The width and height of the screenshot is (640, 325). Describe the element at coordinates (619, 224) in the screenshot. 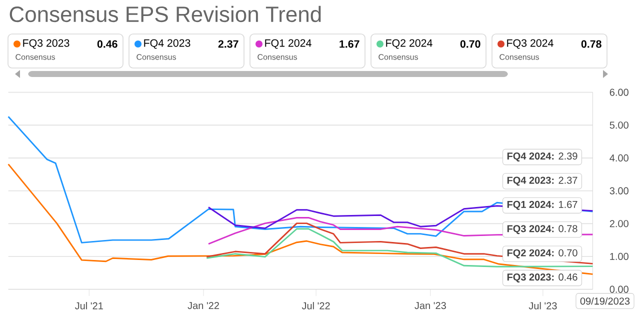

I see `y-tick-label: 2.00` at that location.